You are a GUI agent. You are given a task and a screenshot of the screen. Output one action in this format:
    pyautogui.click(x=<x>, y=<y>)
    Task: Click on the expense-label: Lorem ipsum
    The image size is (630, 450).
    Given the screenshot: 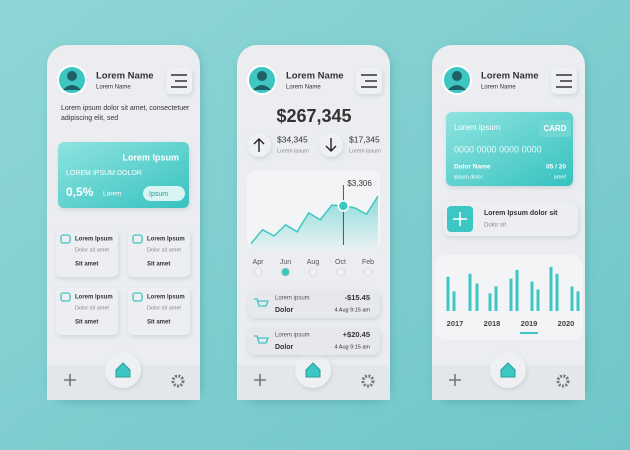 What is the action you would take?
    pyautogui.click(x=365, y=151)
    